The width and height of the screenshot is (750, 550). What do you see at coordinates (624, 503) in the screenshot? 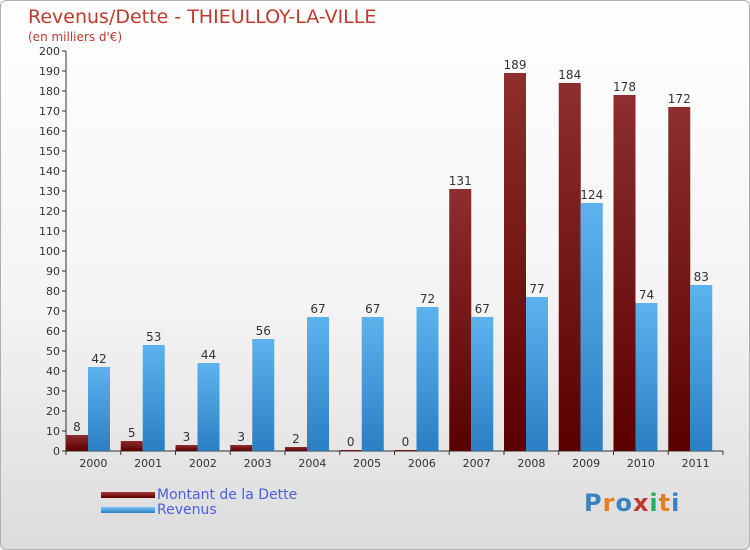
I see `logo-letter: o` at bounding box center [624, 503].